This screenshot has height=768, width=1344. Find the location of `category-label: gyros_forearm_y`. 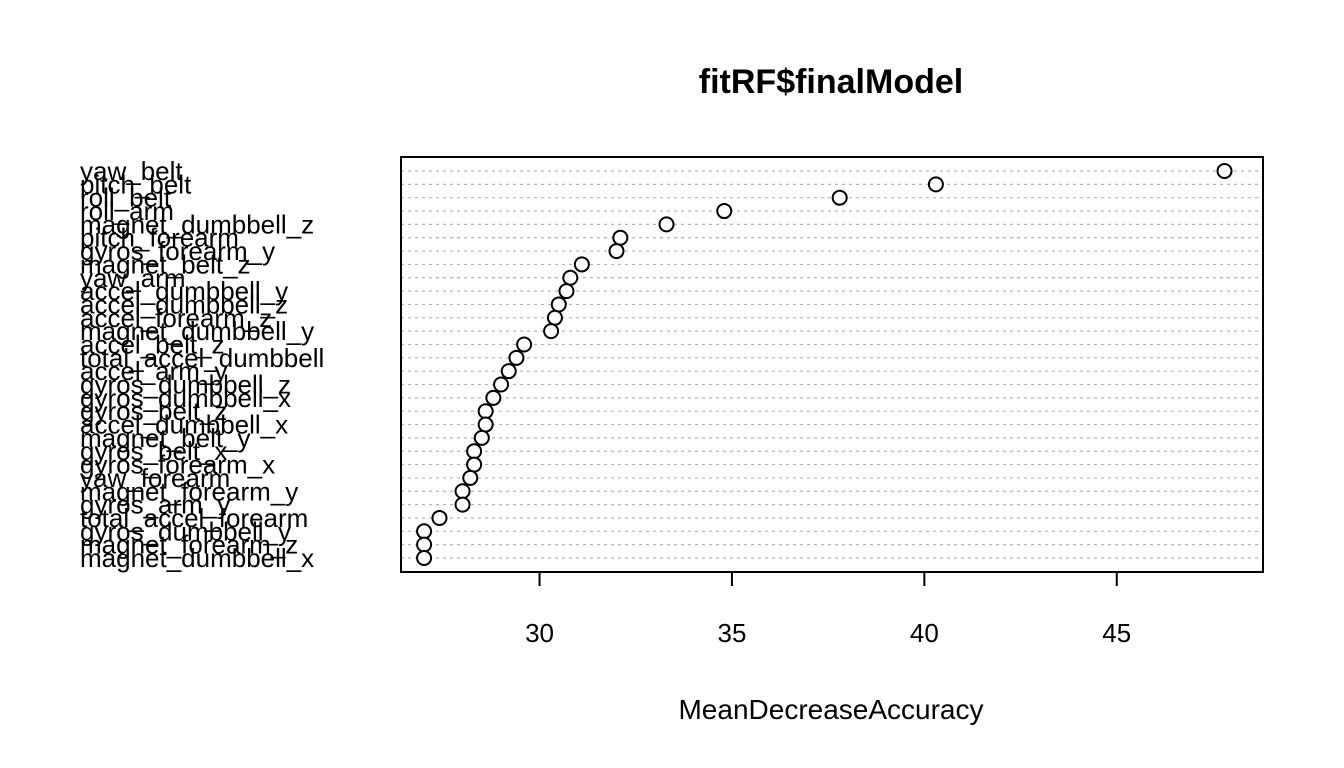

category-label: gyros_forearm_y is located at coordinates (177, 251).